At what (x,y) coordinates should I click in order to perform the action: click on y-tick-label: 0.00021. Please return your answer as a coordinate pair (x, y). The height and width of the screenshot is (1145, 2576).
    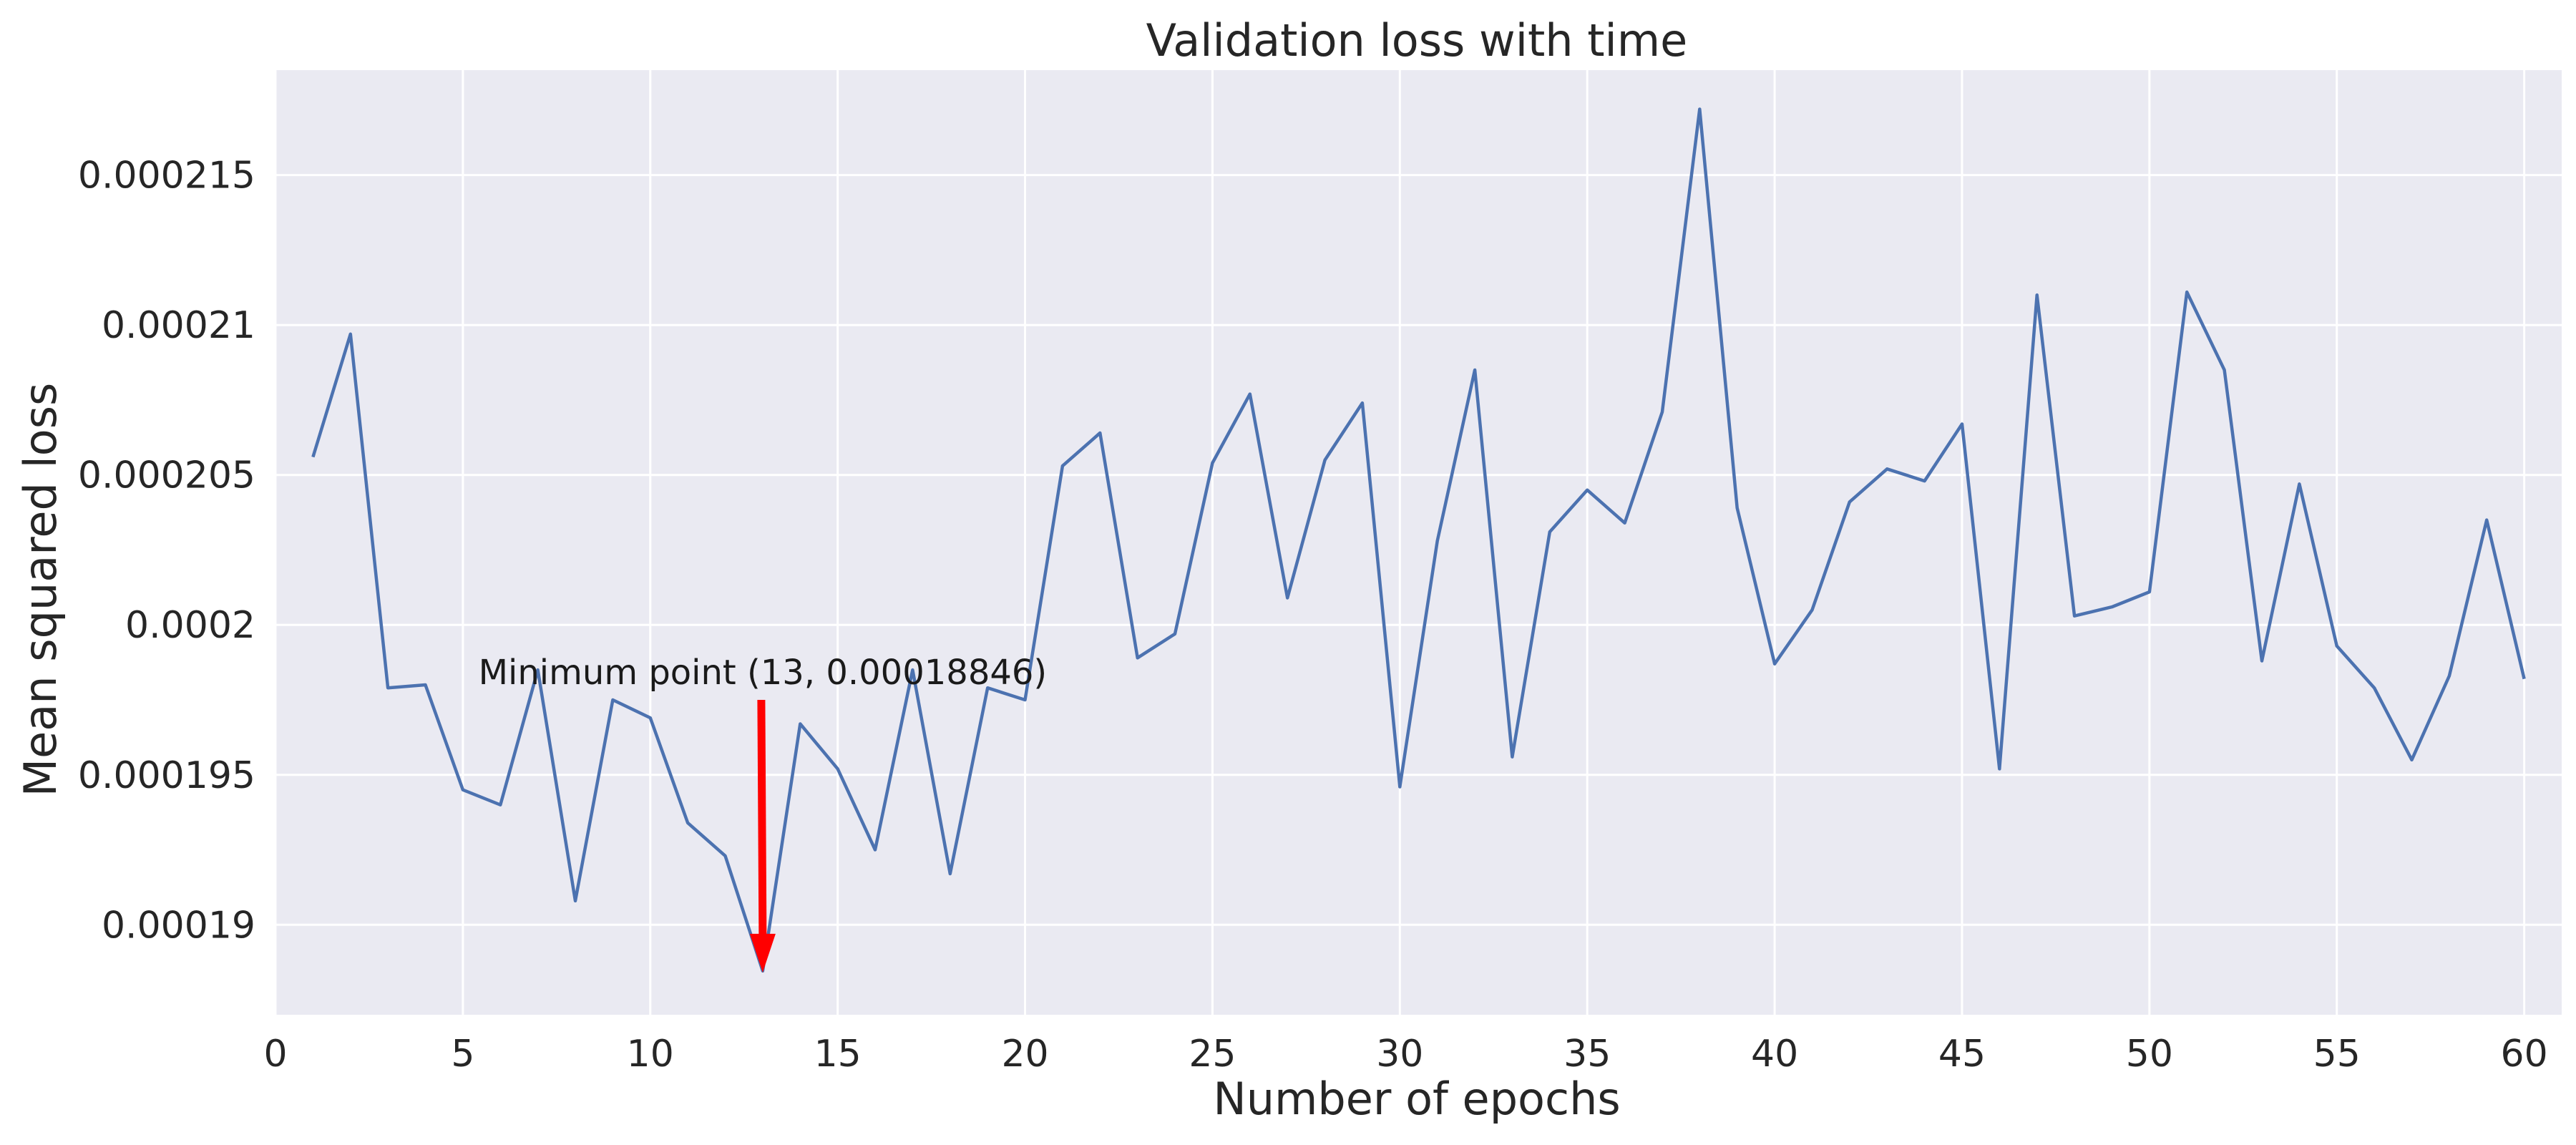
    Looking at the image, I should click on (178, 325).